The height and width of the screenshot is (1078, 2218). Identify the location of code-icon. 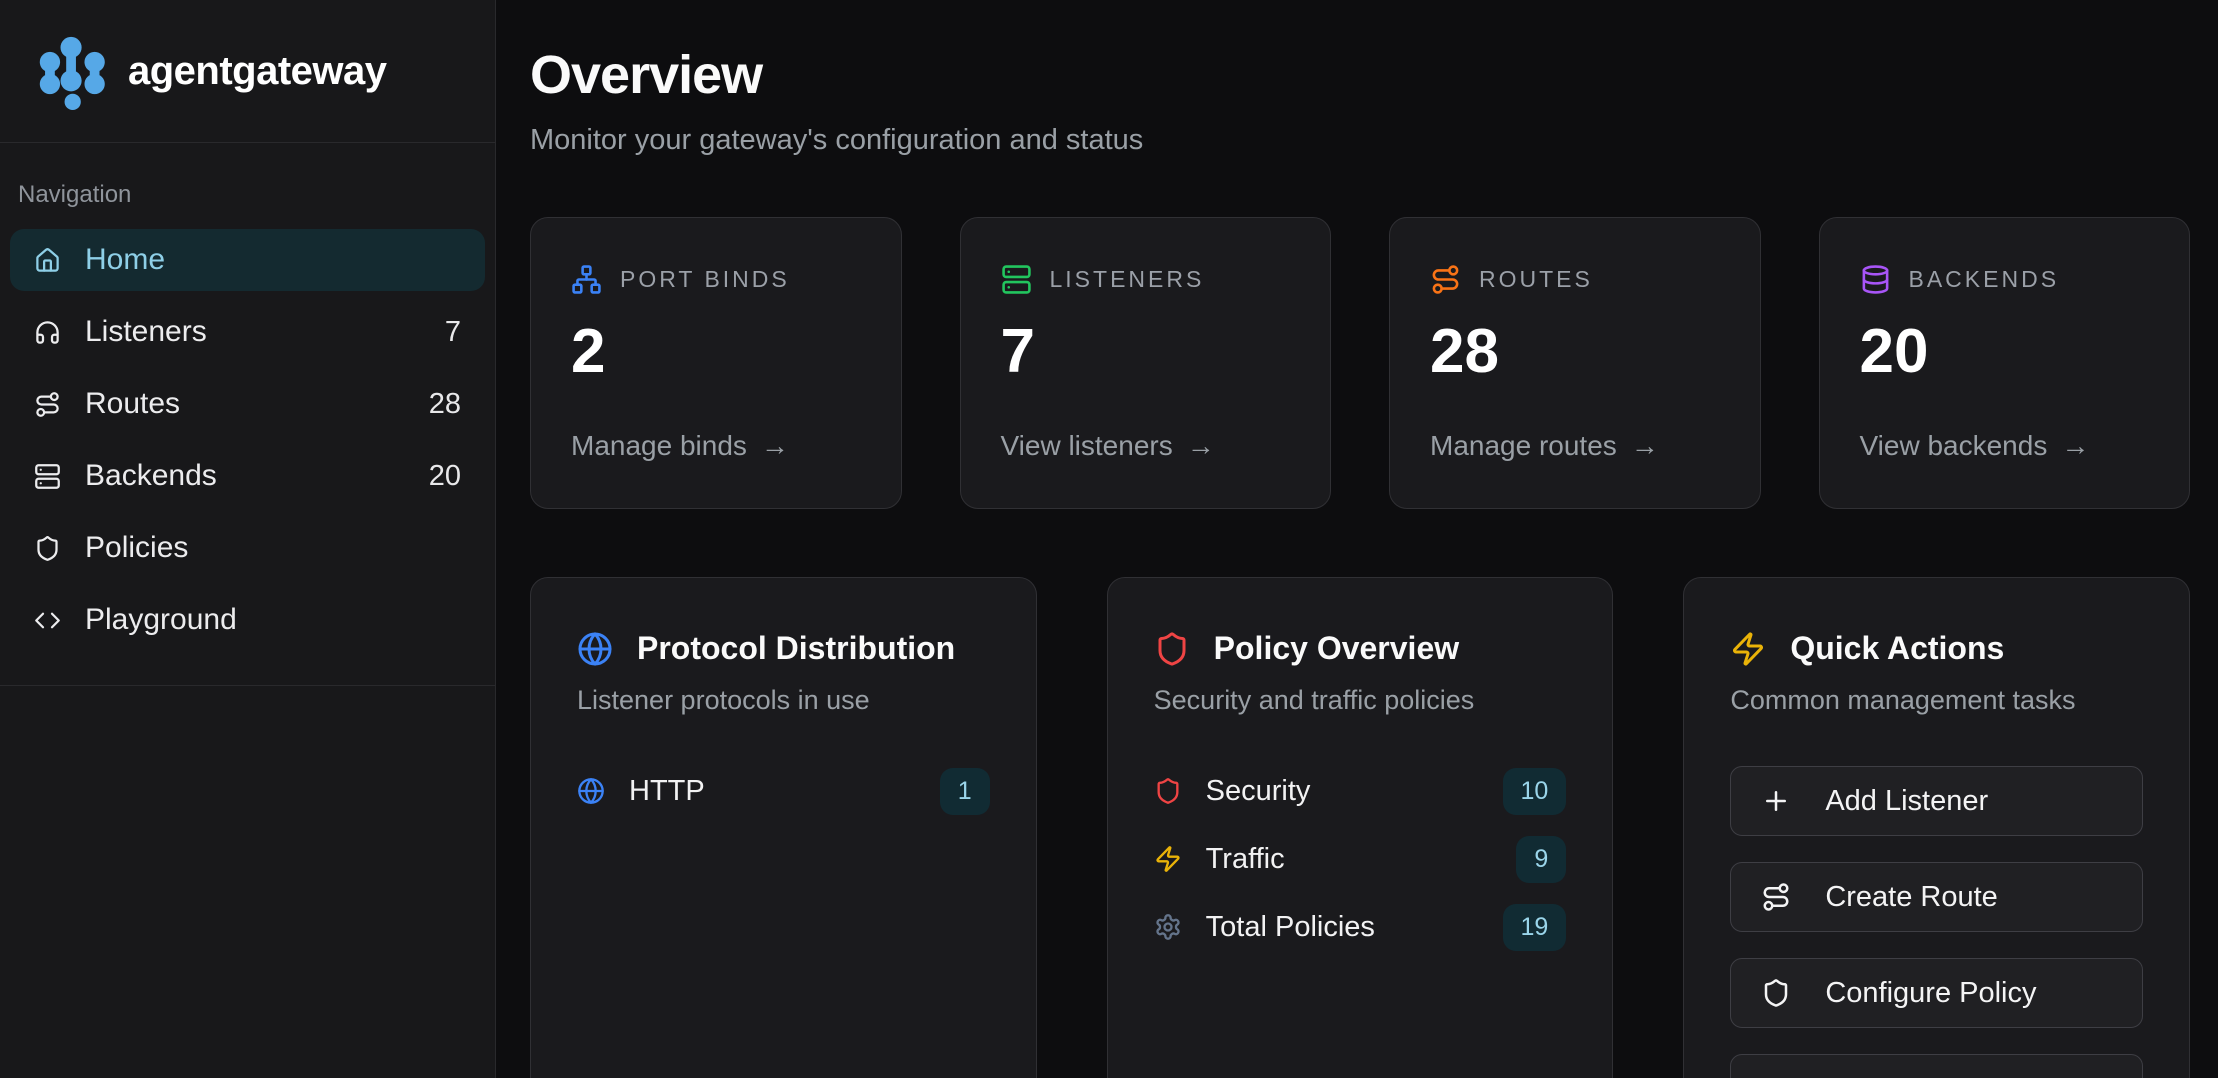
(47, 620).